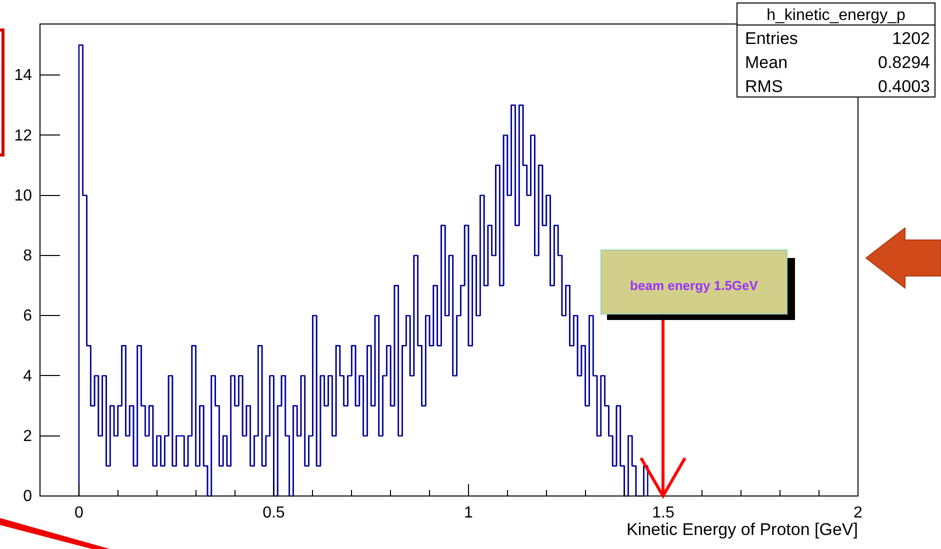 The height and width of the screenshot is (549, 941). I want to click on y-tick-label: 2, so click(27, 436).